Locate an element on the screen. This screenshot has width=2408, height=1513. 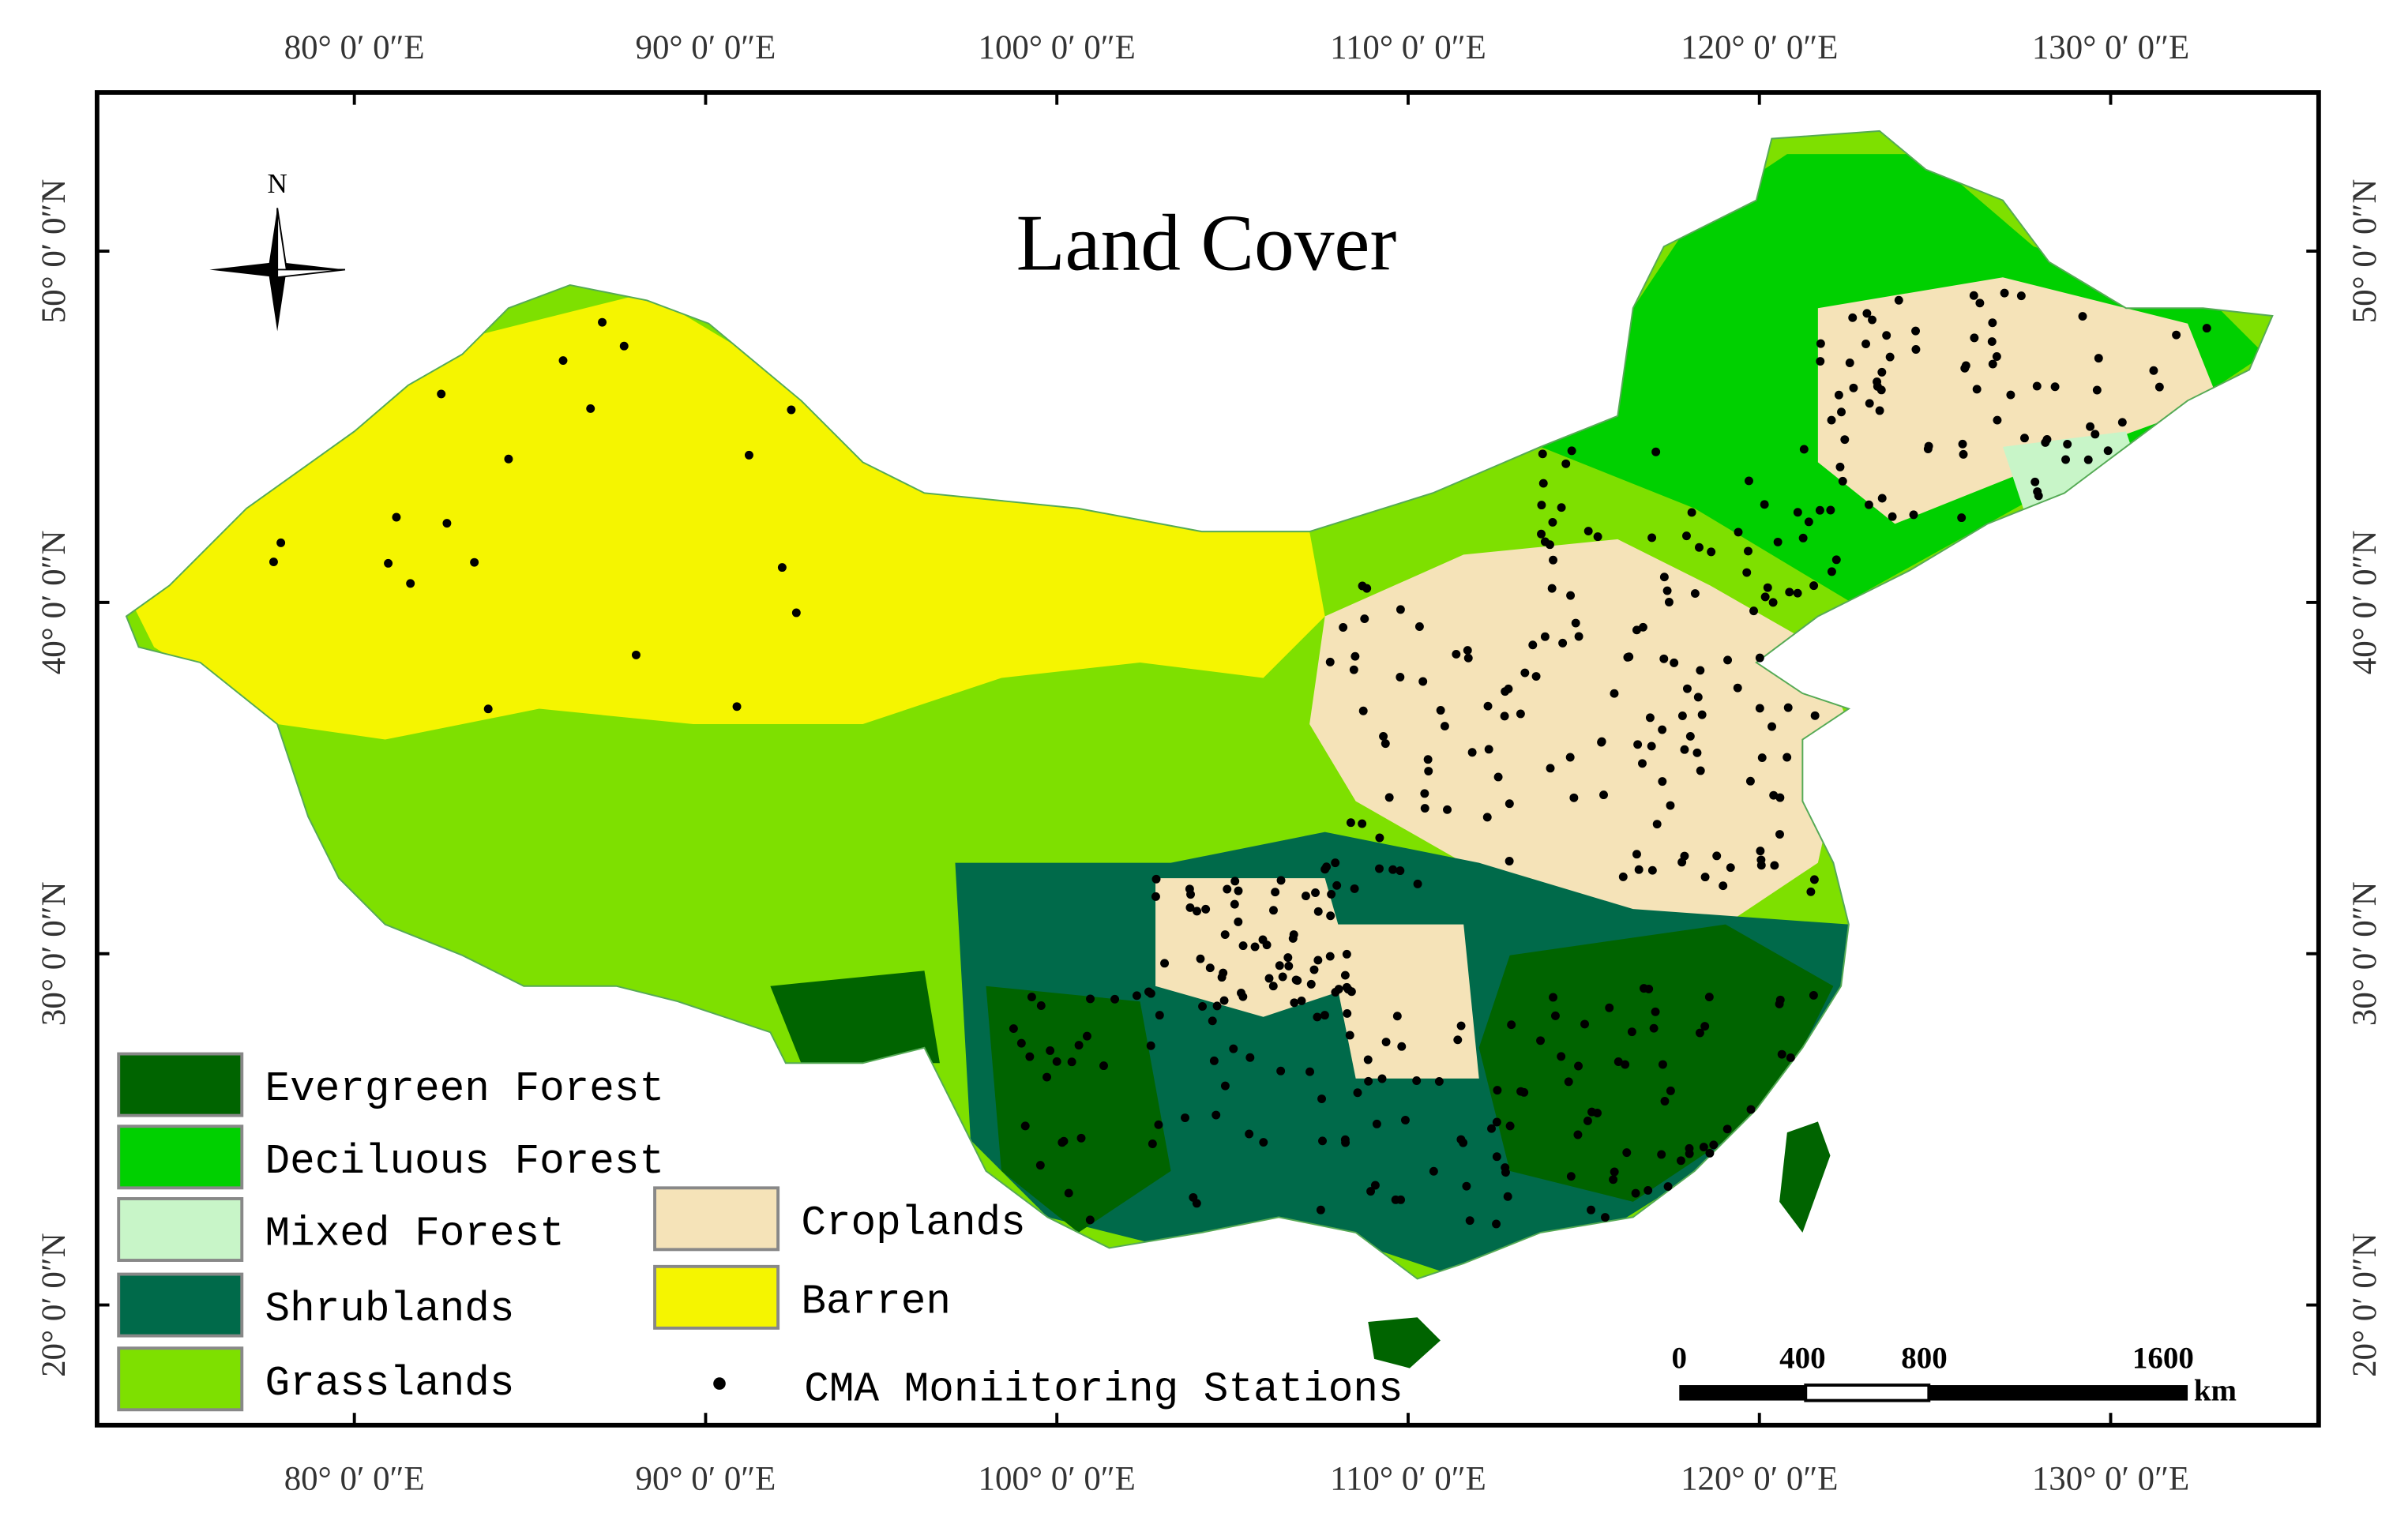
lat-label-right: 20° 0′ 0″N is located at coordinates (2365, 1305).